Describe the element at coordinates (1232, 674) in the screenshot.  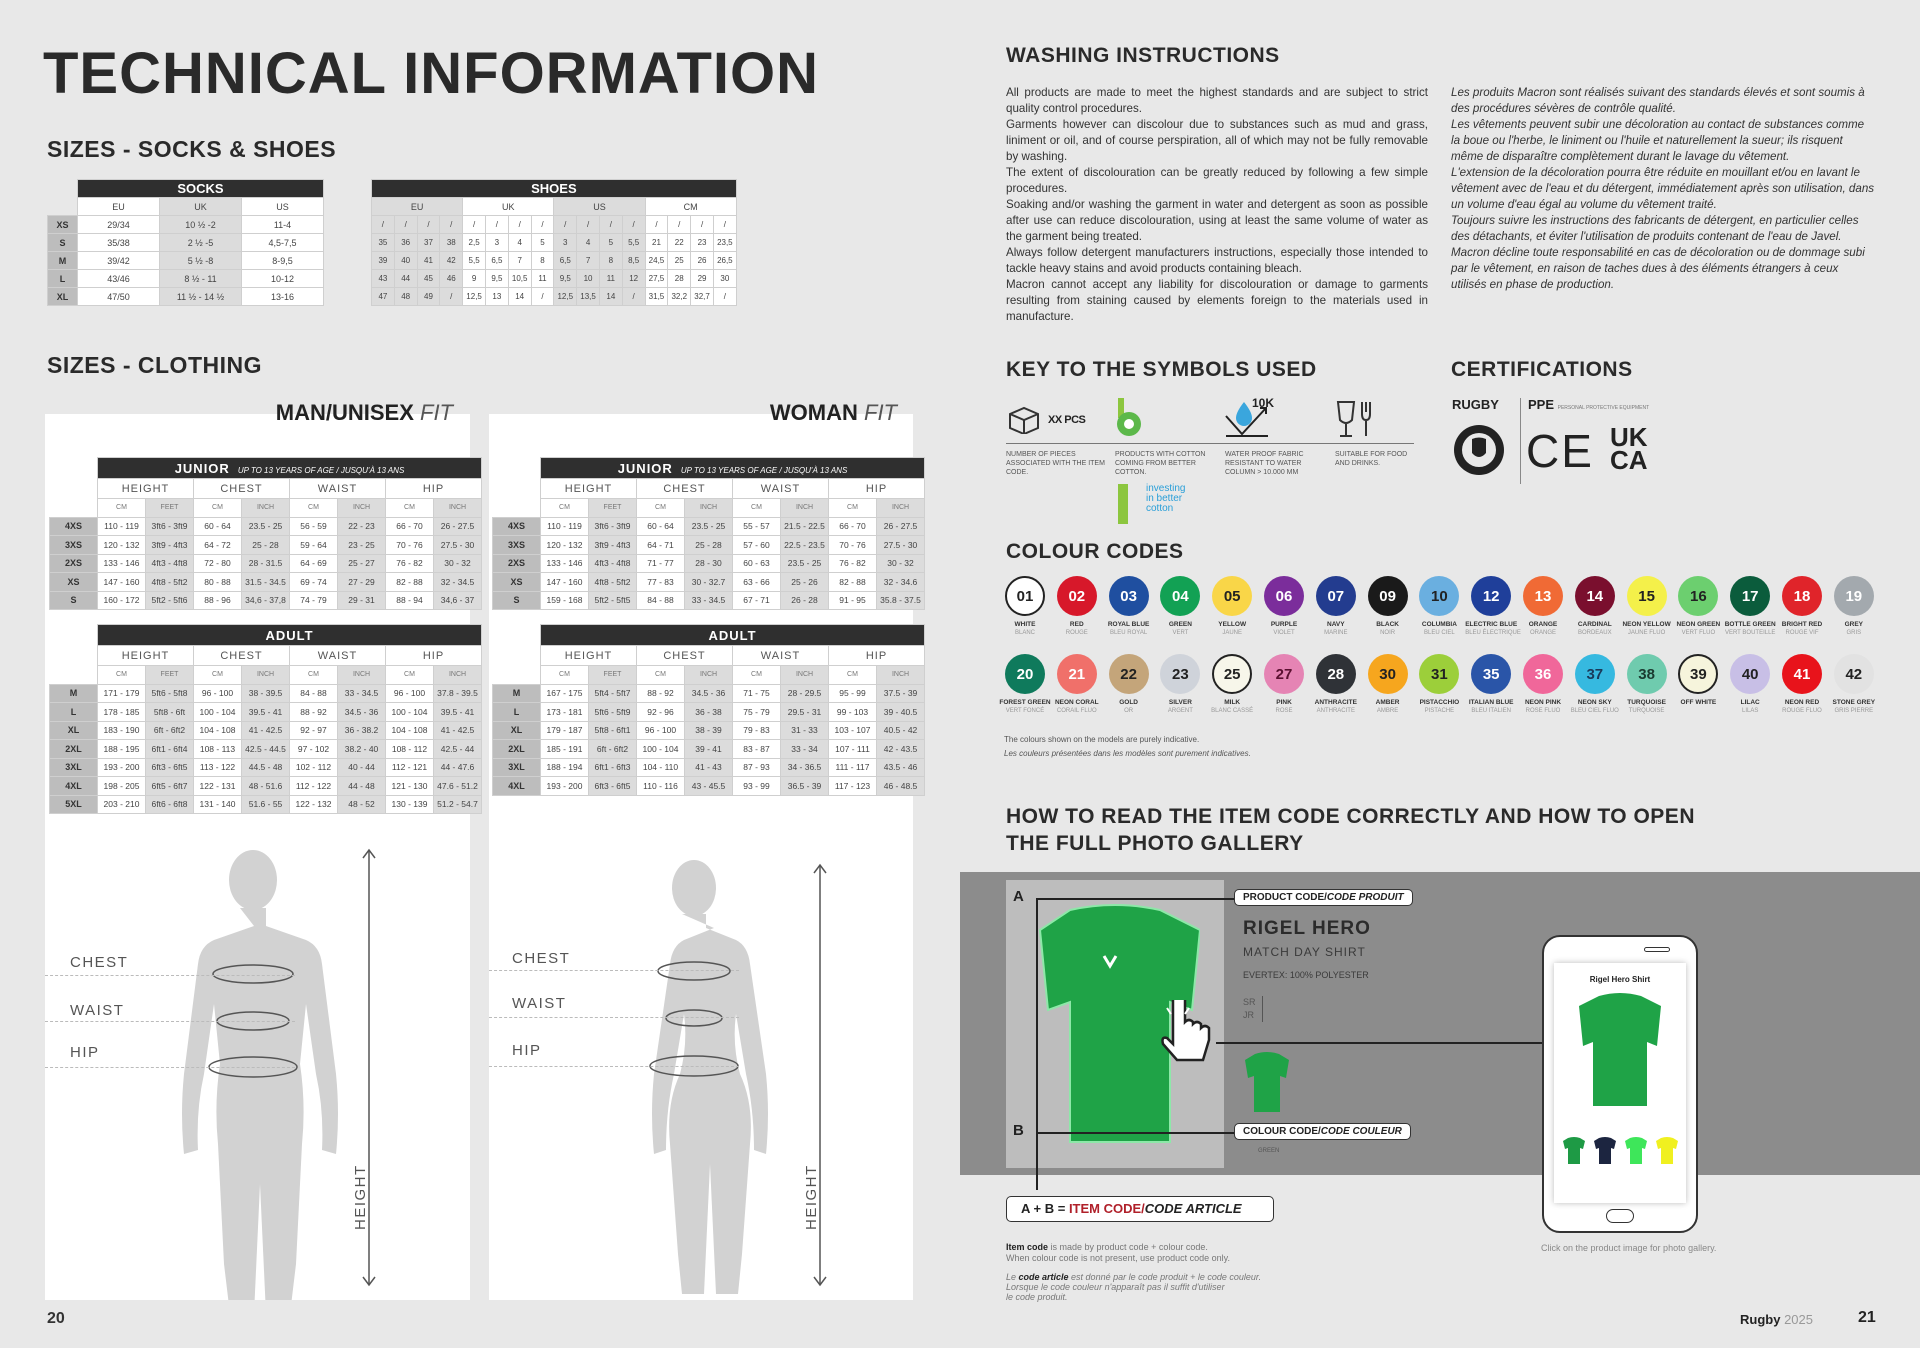
I see `colour-dot: 25` at that location.